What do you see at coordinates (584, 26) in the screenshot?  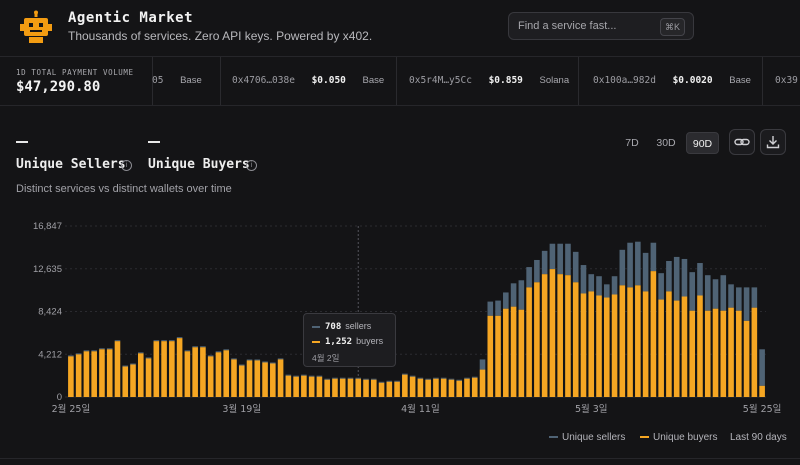 I see `search-input` at bounding box center [584, 26].